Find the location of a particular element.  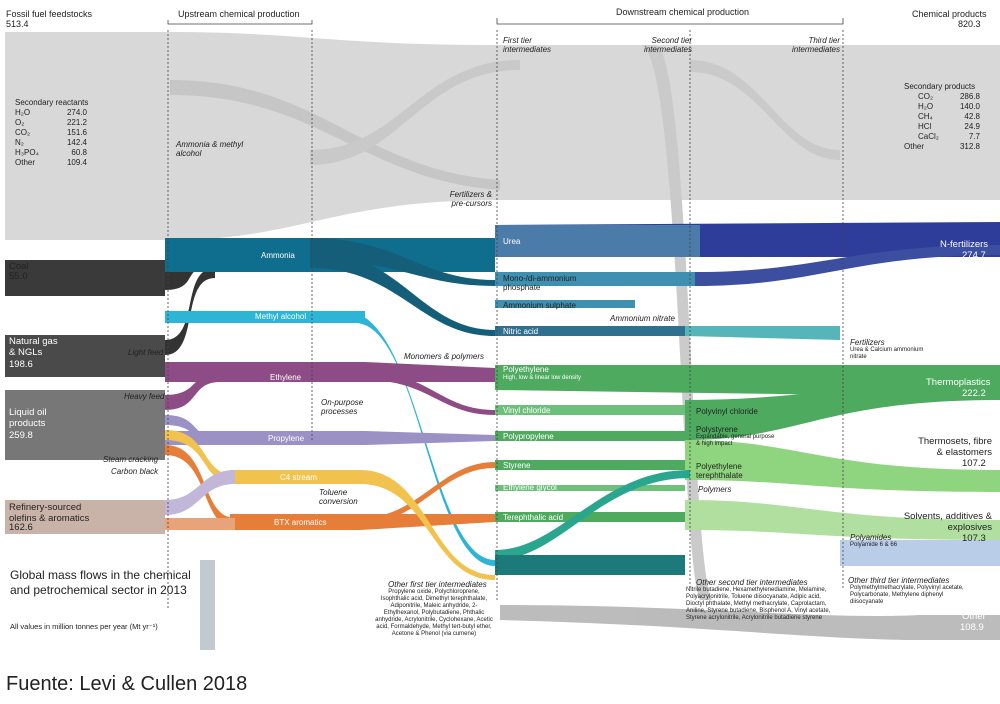

methyl-bar is located at coordinates (265, 317).